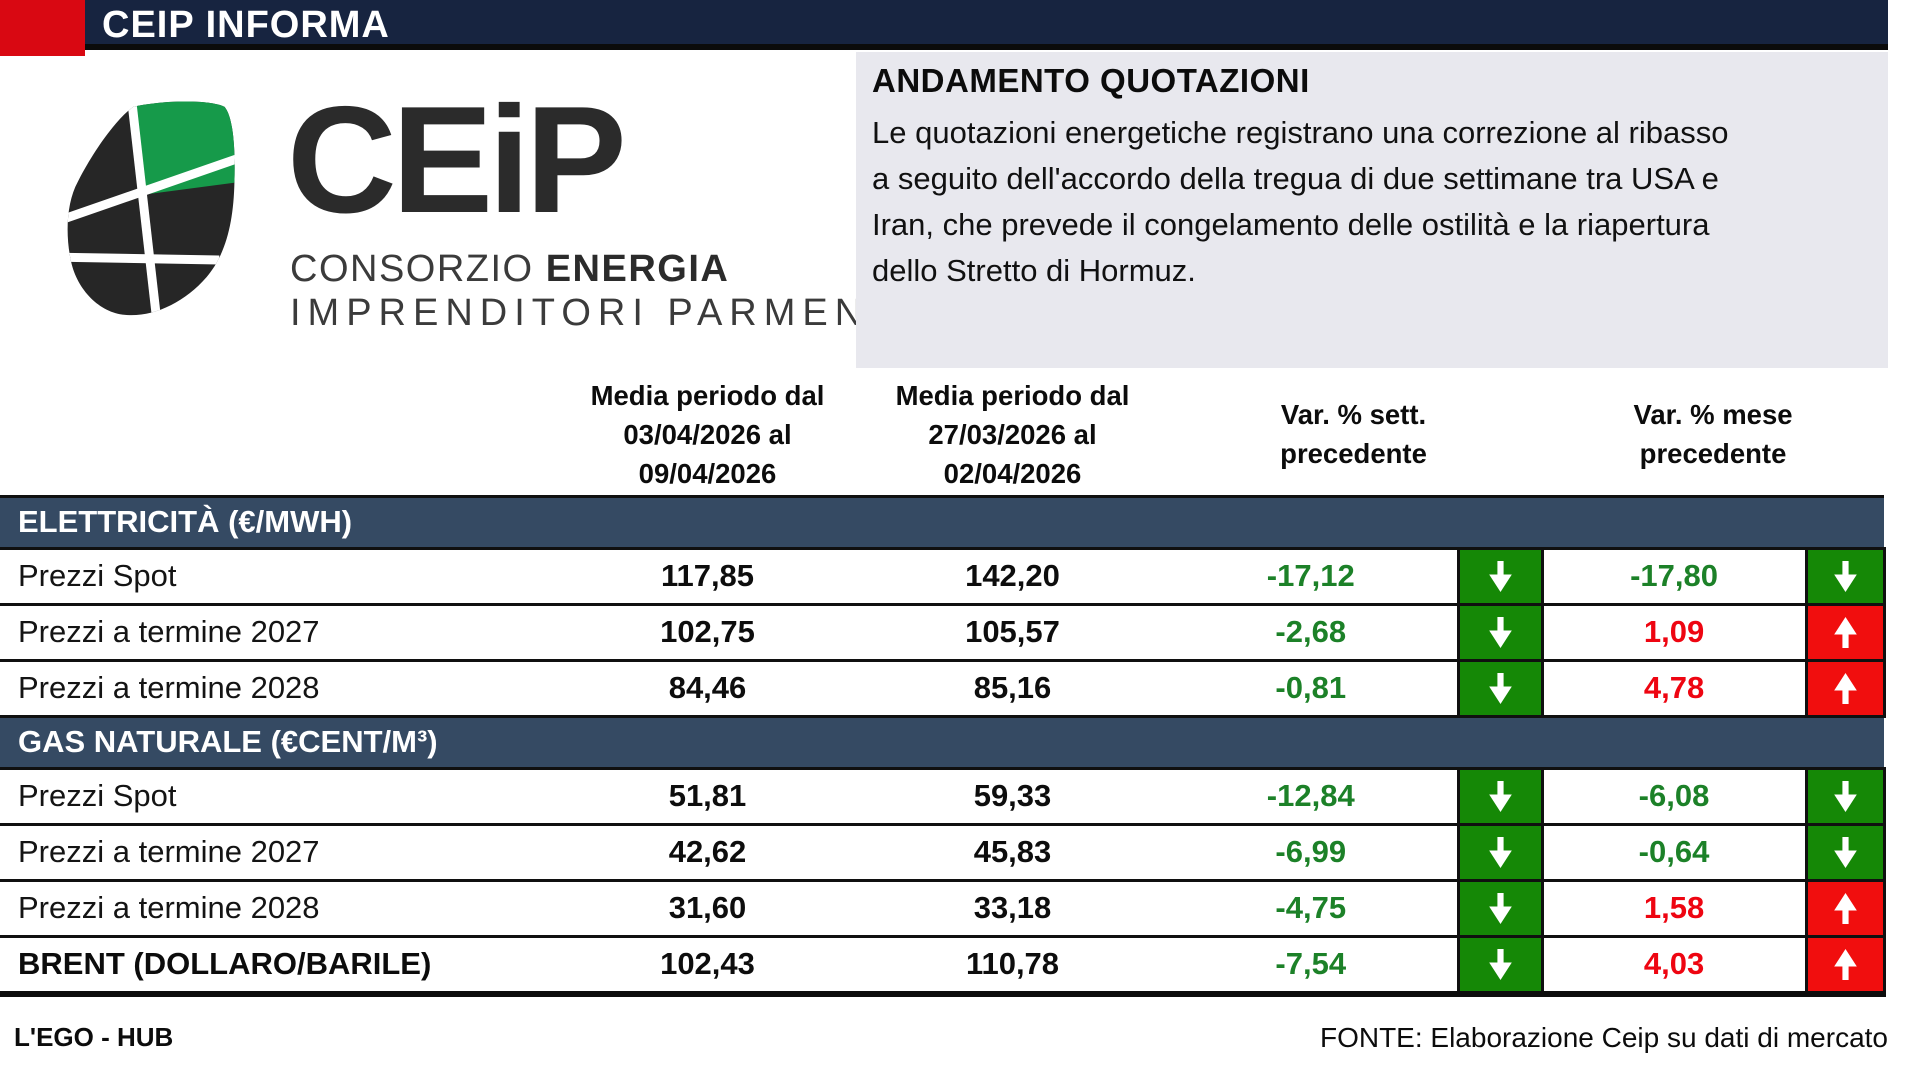 The image size is (1920, 1079). What do you see at coordinates (707, 576) in the screenshot?
I see `value-media-1: 117,85` at bounding box center [707, 576].